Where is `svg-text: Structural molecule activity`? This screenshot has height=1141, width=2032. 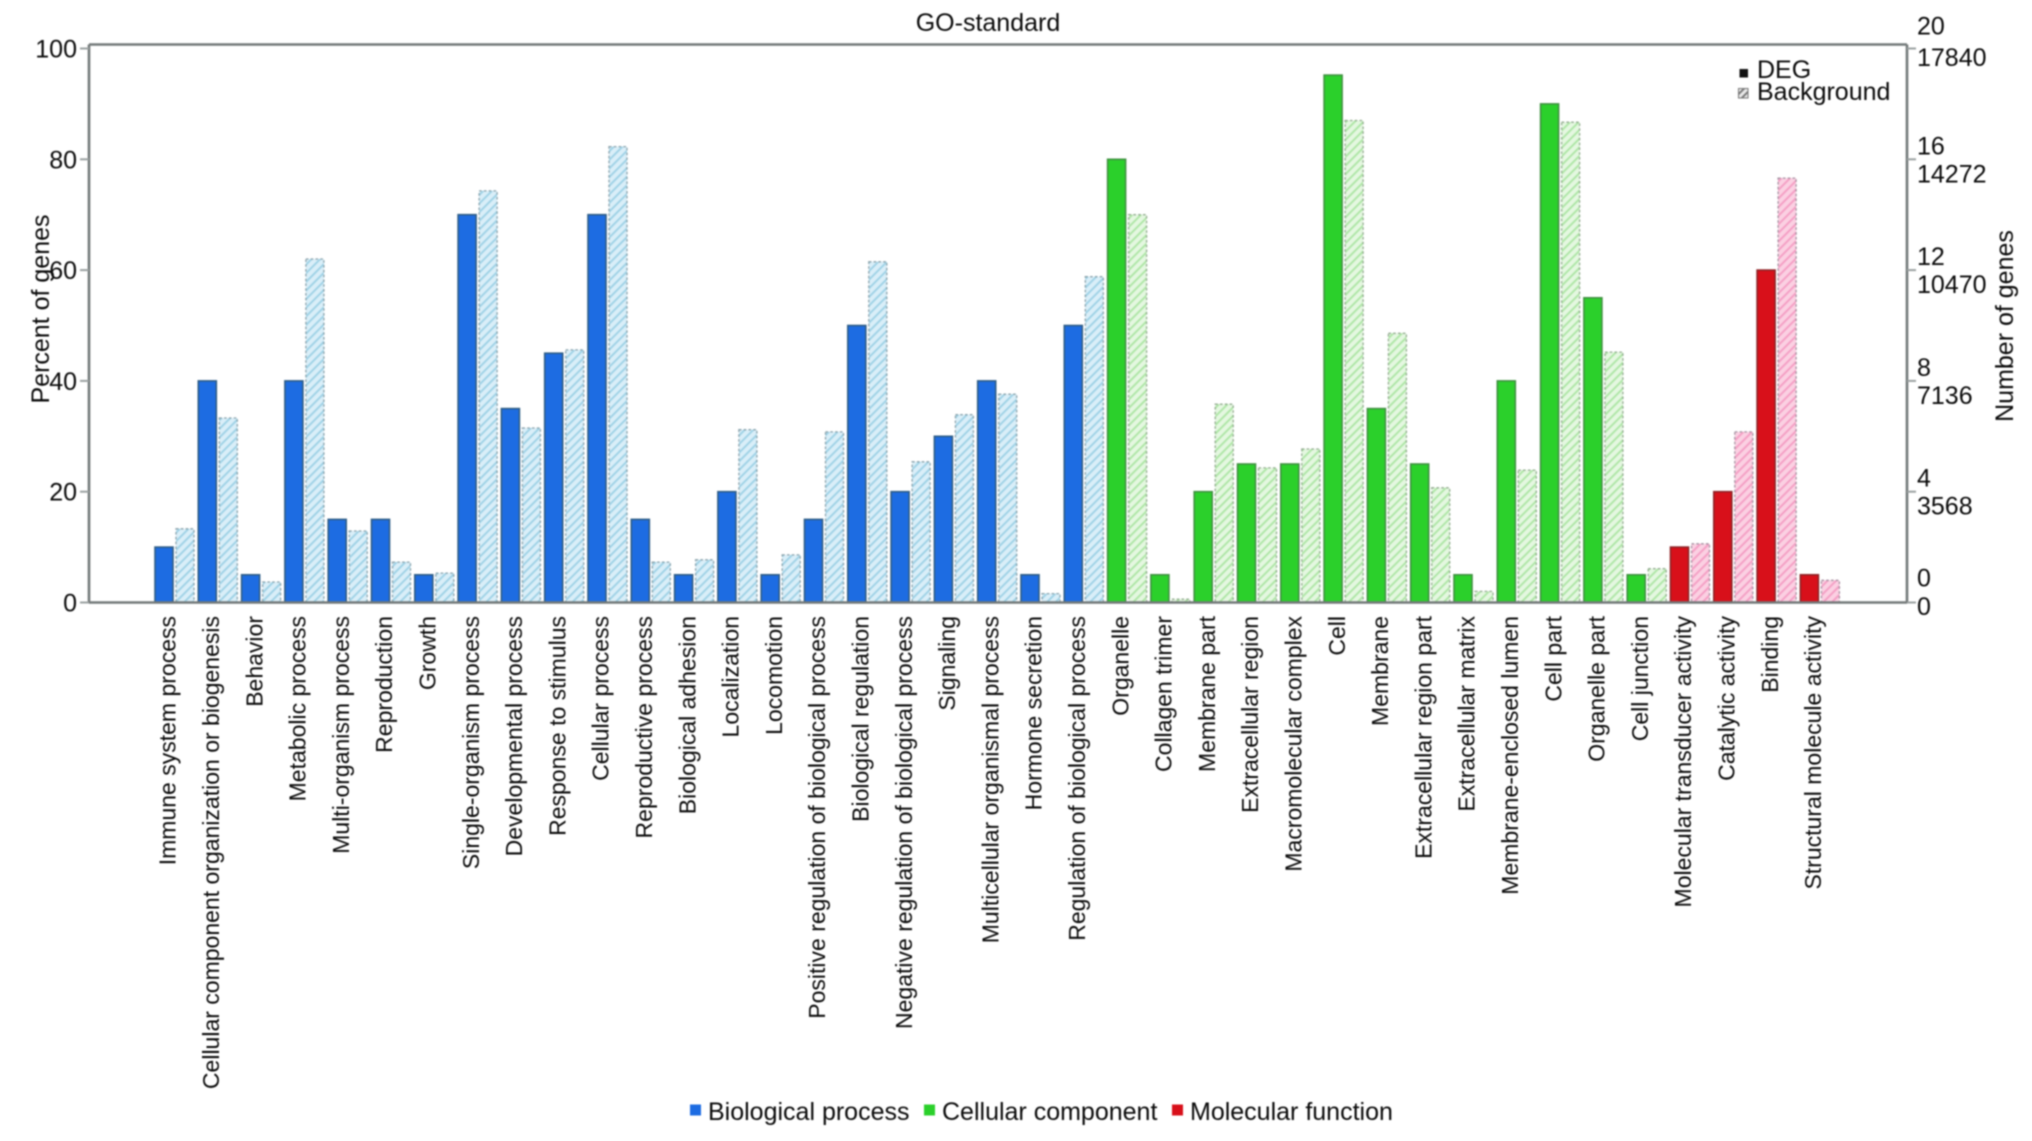
svg-text: Structural molecule activity is located at coordinates (1813, 753).